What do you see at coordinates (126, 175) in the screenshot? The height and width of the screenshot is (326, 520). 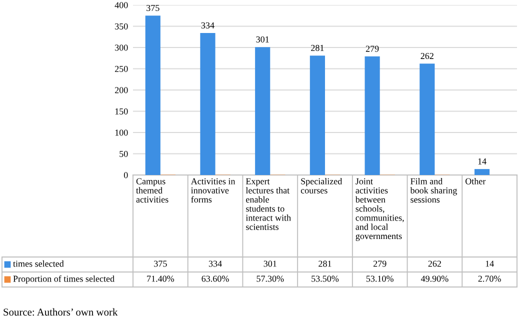 I see `y-tick-label: 0` at bounding box center [126, 175].